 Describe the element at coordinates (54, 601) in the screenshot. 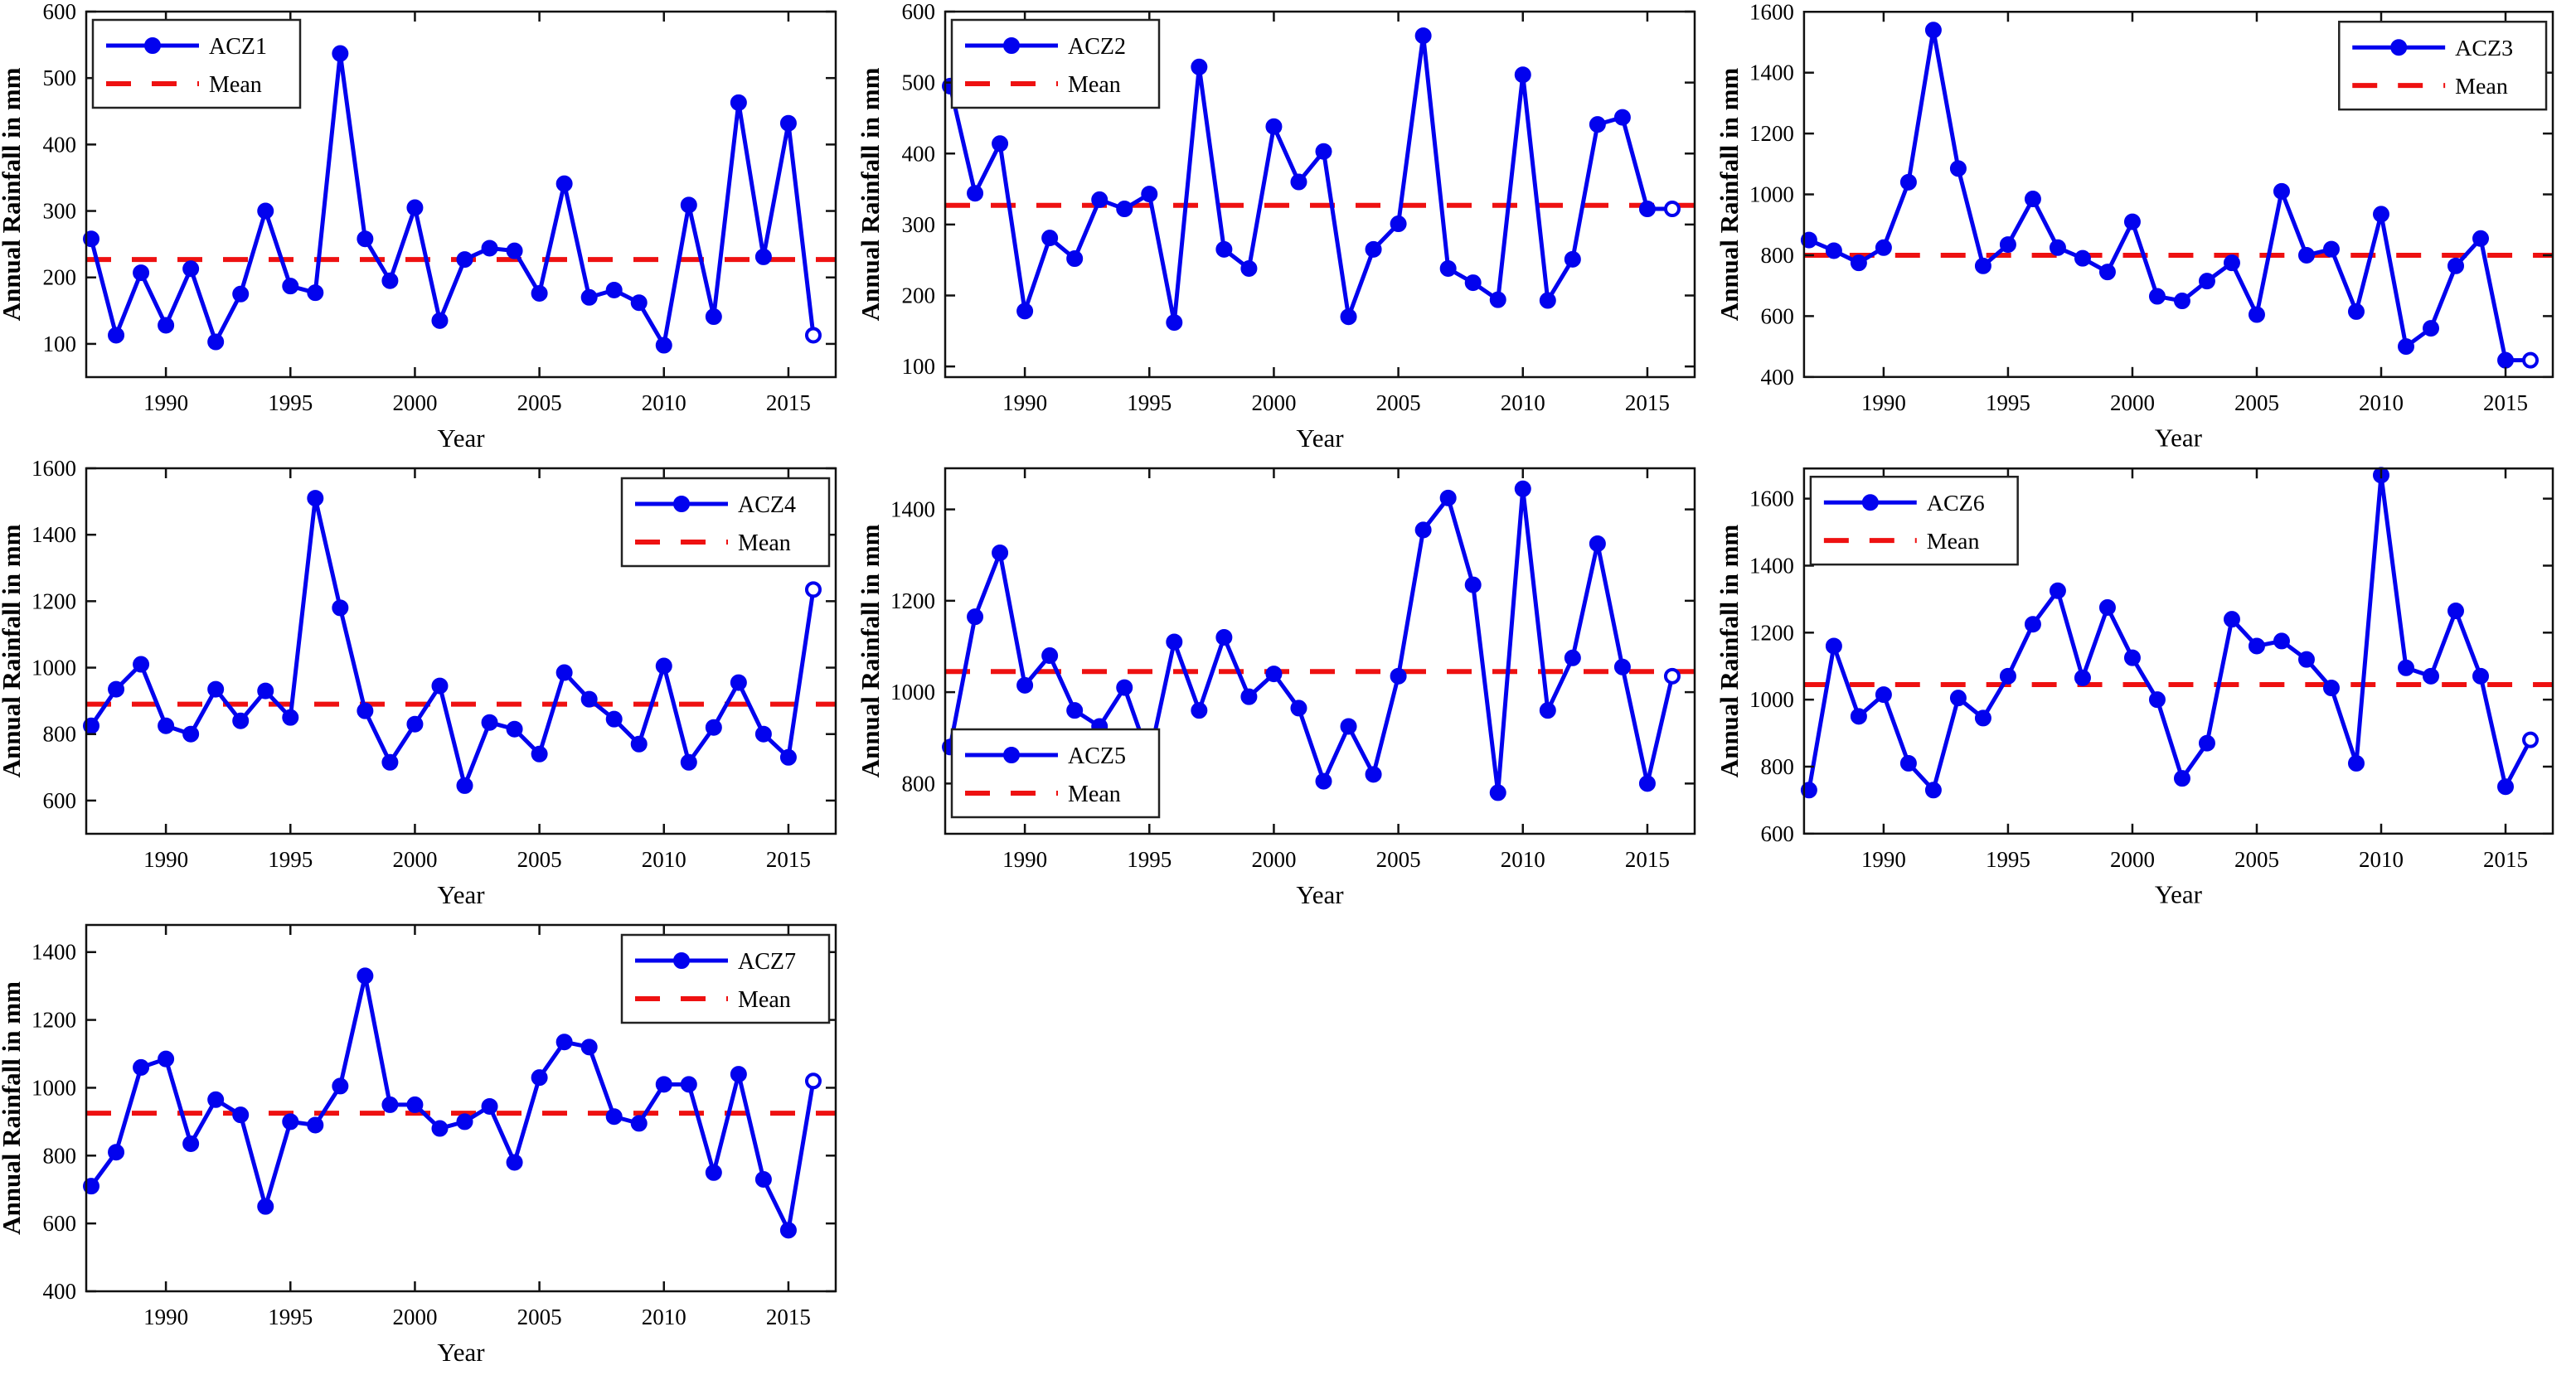

I see `y-tick-label: 1200` at that location.